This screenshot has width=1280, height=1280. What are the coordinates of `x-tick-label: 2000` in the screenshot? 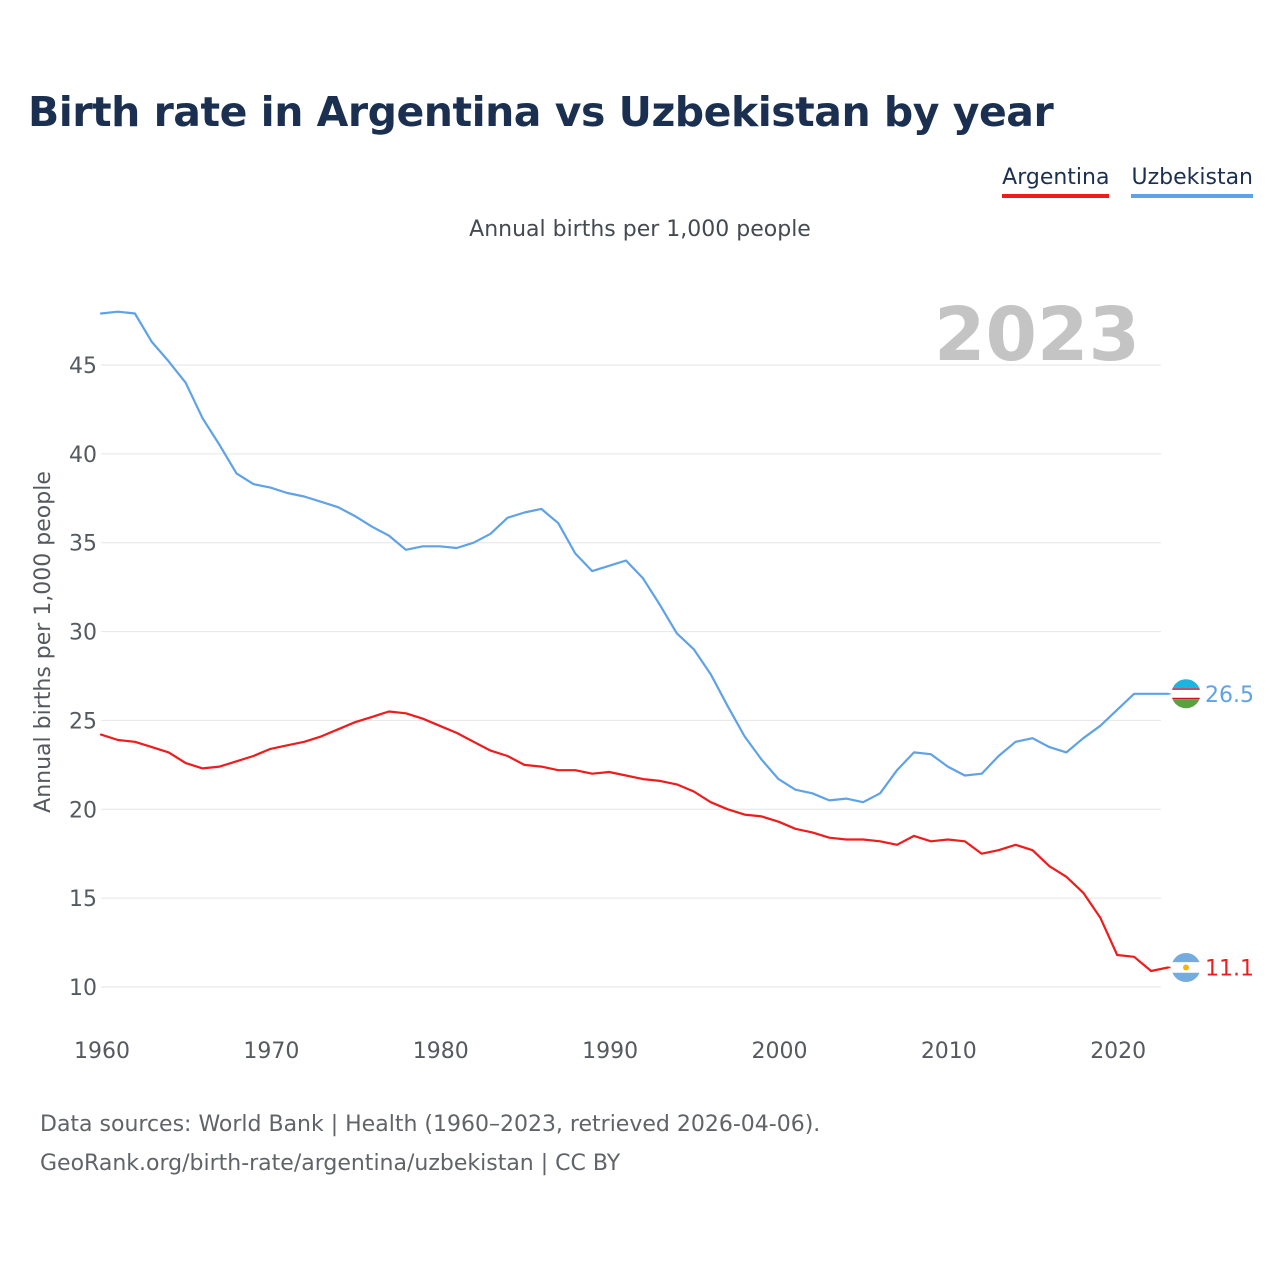 It's located at (779, 1051).